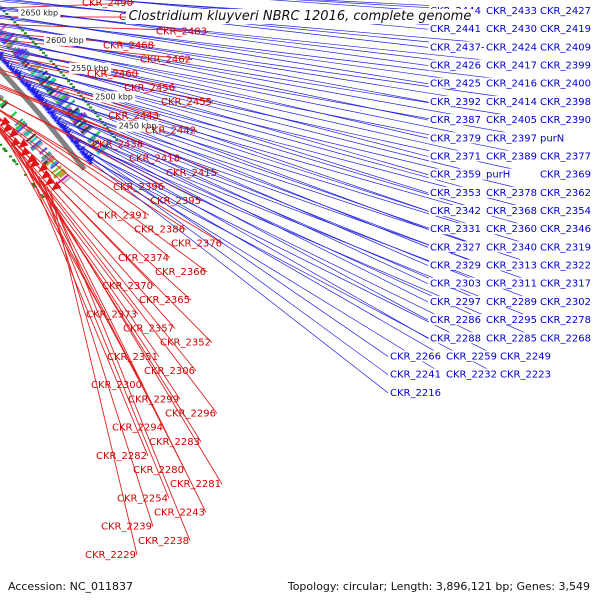 This screenshot has width=600, height=600. Describe the element at coordinates (112, 74) in the screenshot. I see `gene-label-left: CKR_2460` at that location.